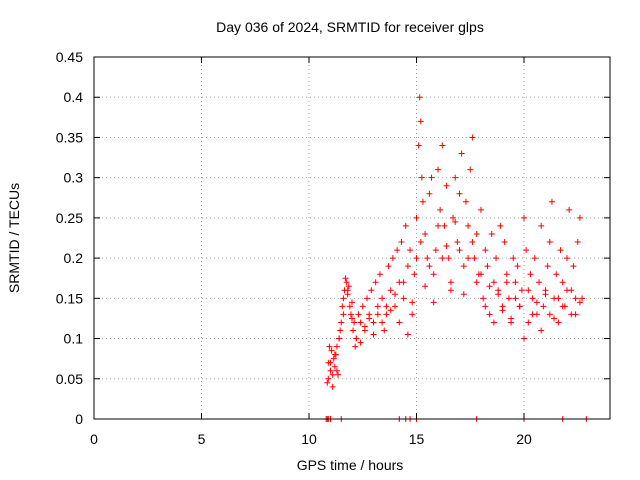 The height and width of the screenshot is (480, 640). Describe the element at coordinates (417, 439) in the screenshot. I see `x-tick-label: 15` at that location.